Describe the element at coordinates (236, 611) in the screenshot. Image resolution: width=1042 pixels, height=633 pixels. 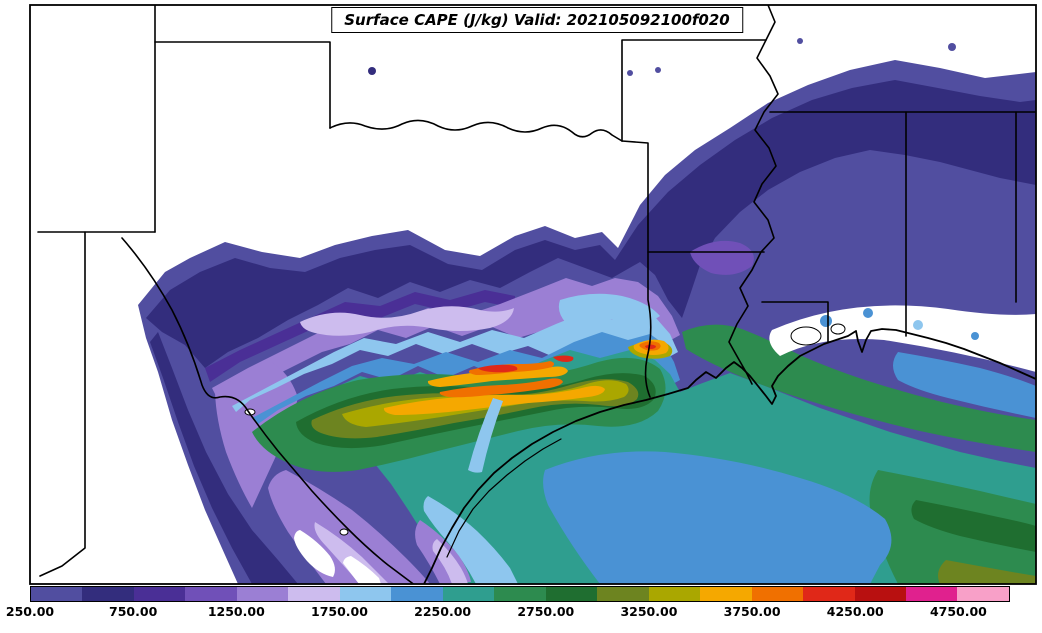
I see `colorbar-tick-label: 1250.00` at that location.